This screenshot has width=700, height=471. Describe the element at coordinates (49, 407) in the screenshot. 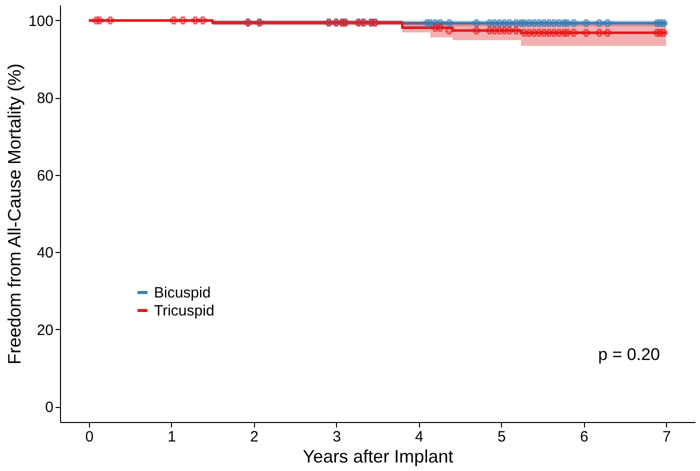

I see `y-tick-label: 0` at that location.